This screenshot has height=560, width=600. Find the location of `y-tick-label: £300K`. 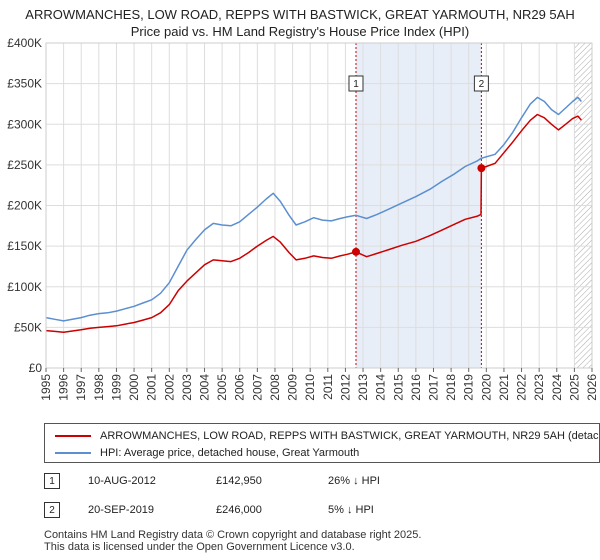

y-tick-label: £300K is located at coordinates (24, 124).